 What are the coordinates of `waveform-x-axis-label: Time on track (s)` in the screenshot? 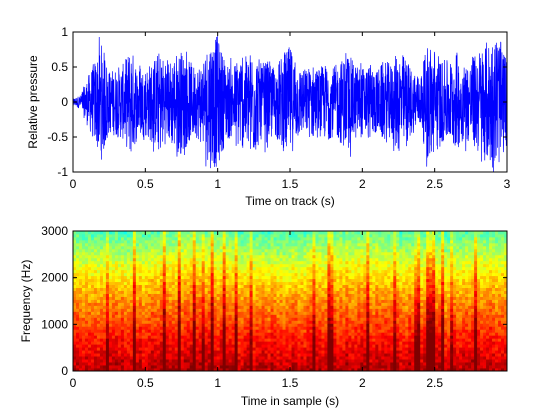 It's located at (290, 201).